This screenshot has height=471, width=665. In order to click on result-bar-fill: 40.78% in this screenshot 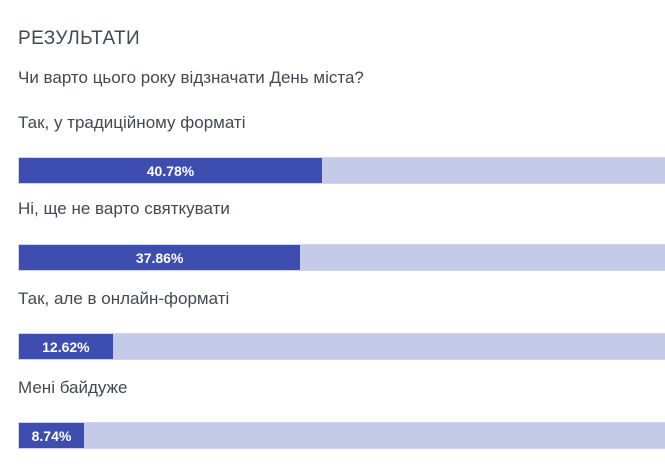, I will do `click(170, 170)`.